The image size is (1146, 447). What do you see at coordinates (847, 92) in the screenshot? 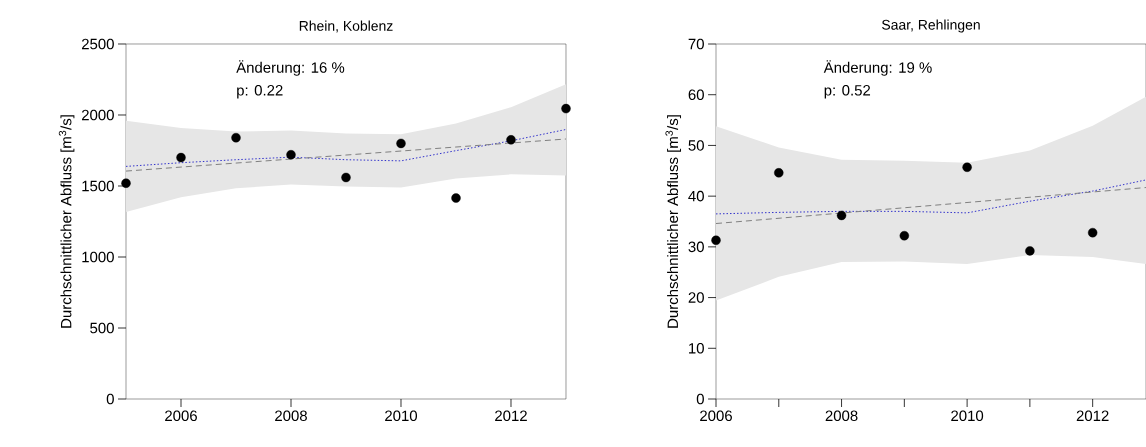
I see `annotation: p: 0.52` at bounding box center [847, 92].